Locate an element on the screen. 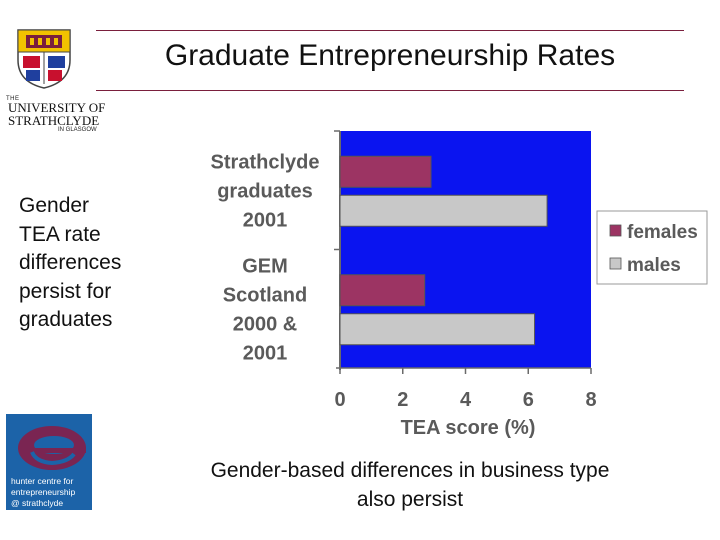  title-rule-bottom is located at coordinates (390, 90).